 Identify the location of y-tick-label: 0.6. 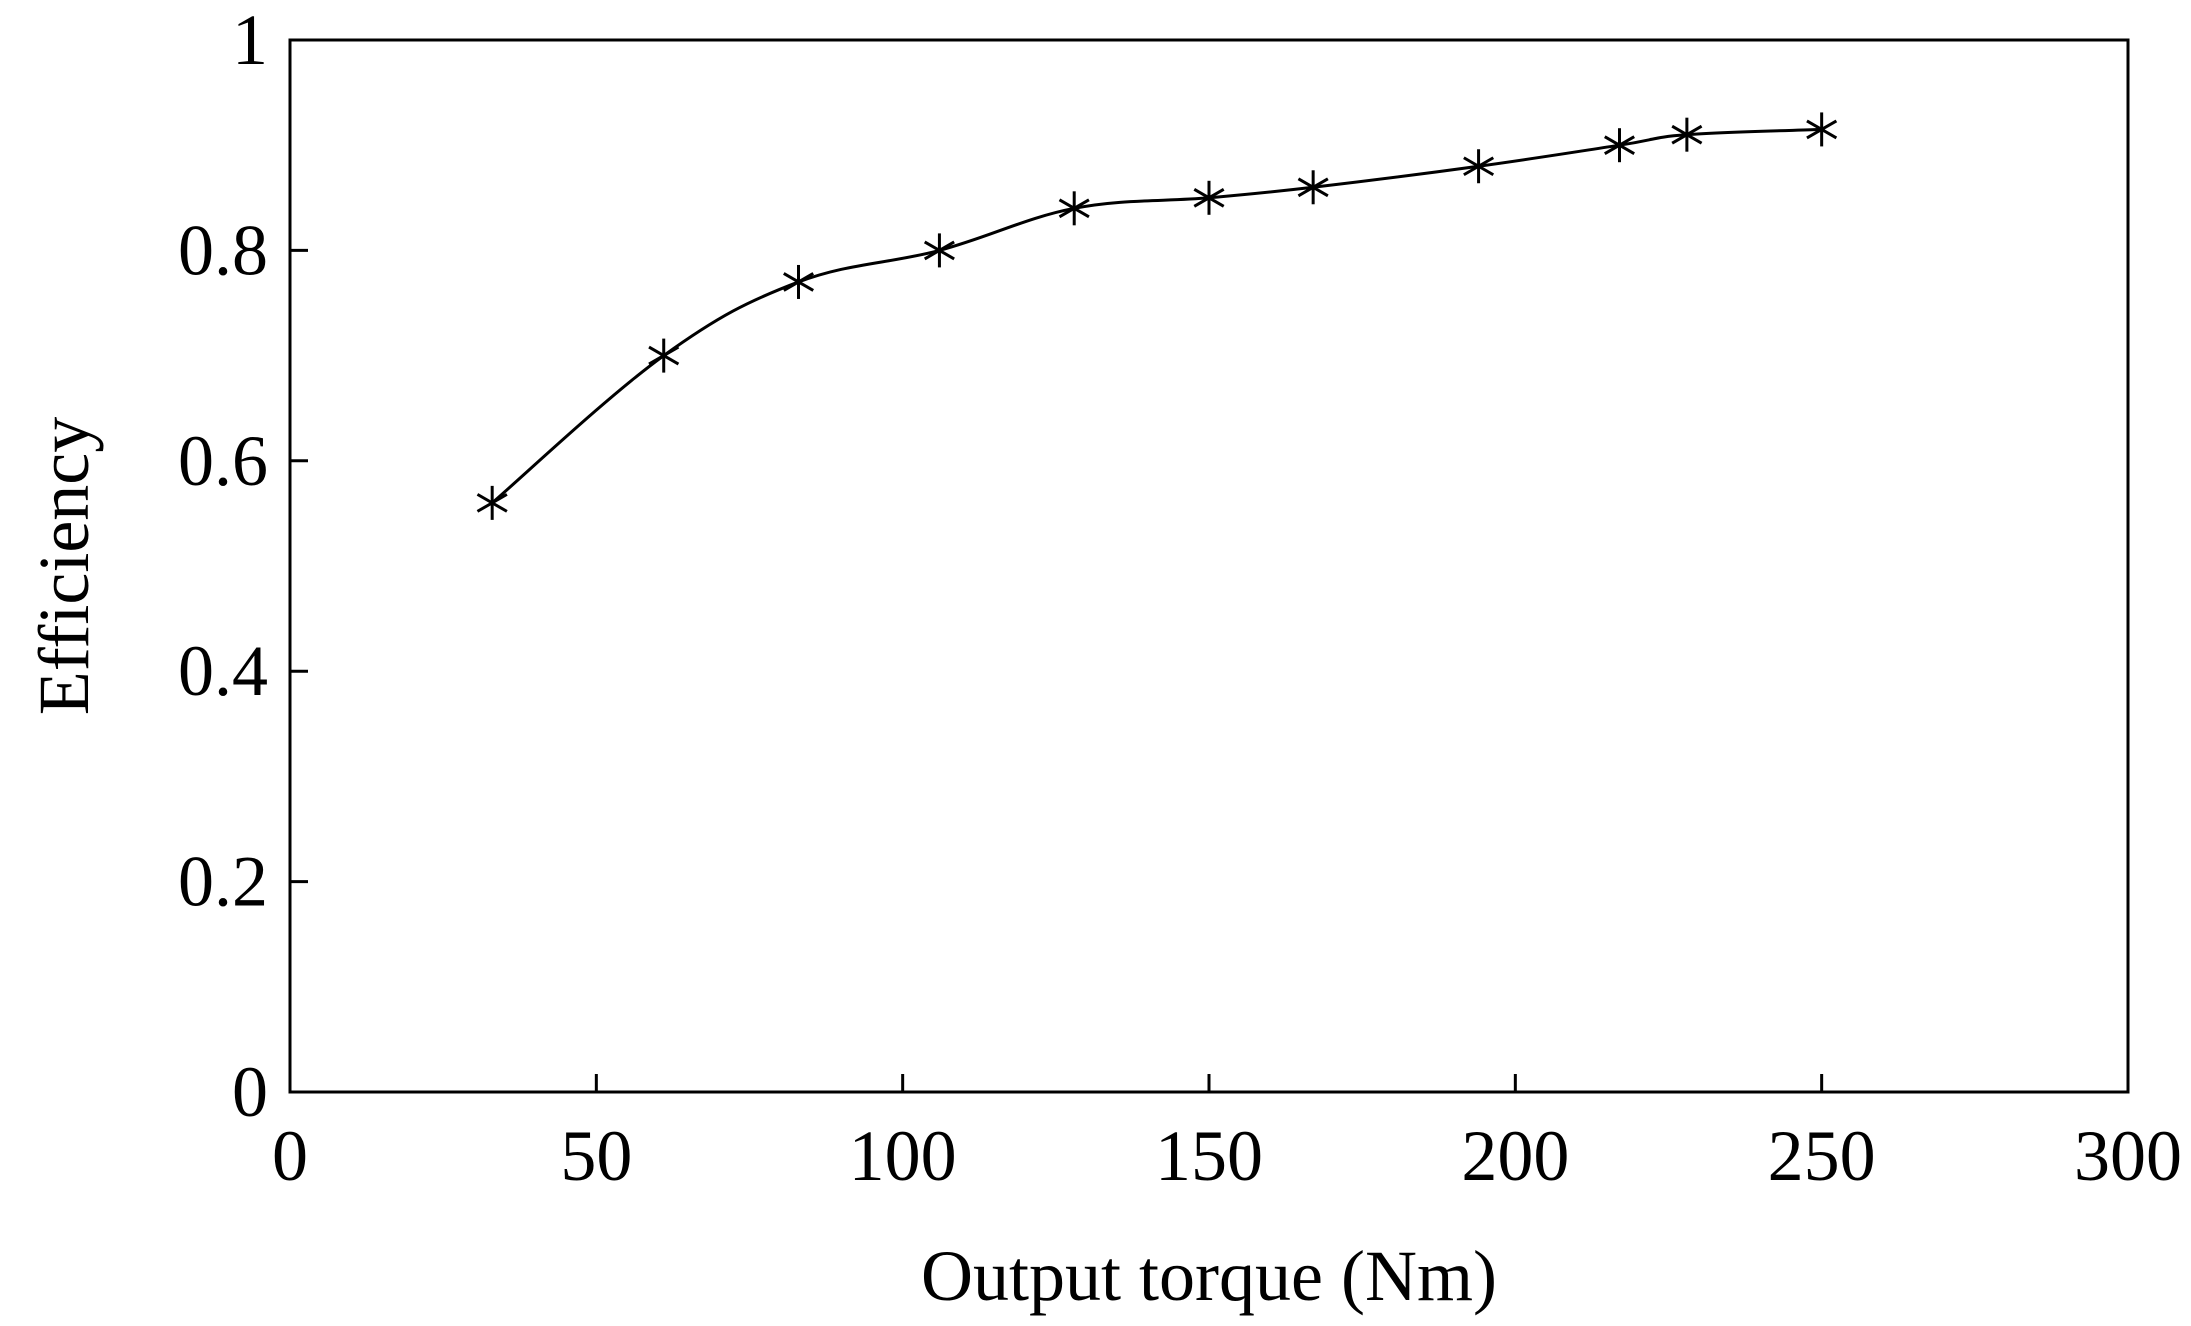
(223, 461).